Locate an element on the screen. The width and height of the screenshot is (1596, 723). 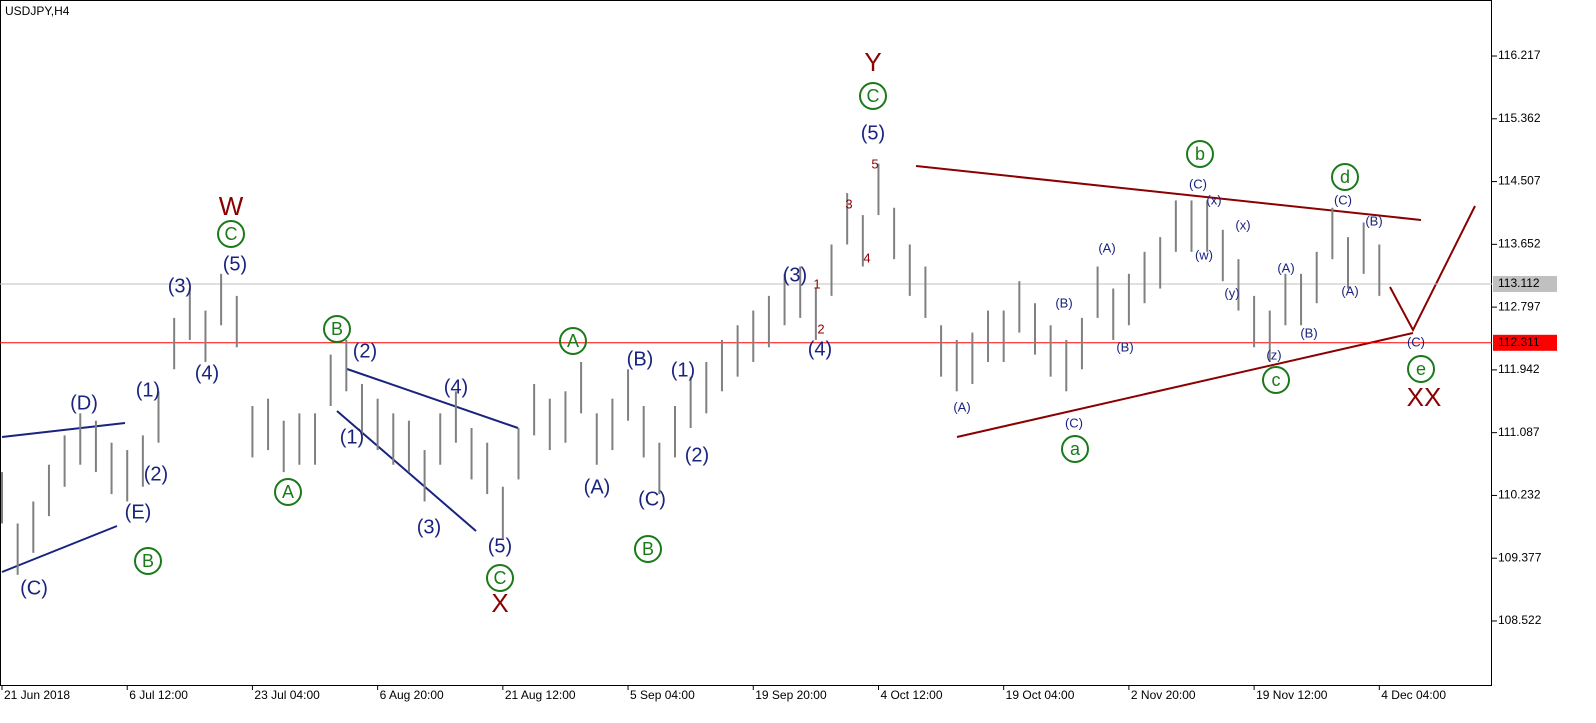
y-tick-label: 109.377 is located at coordinates (1520, 557).